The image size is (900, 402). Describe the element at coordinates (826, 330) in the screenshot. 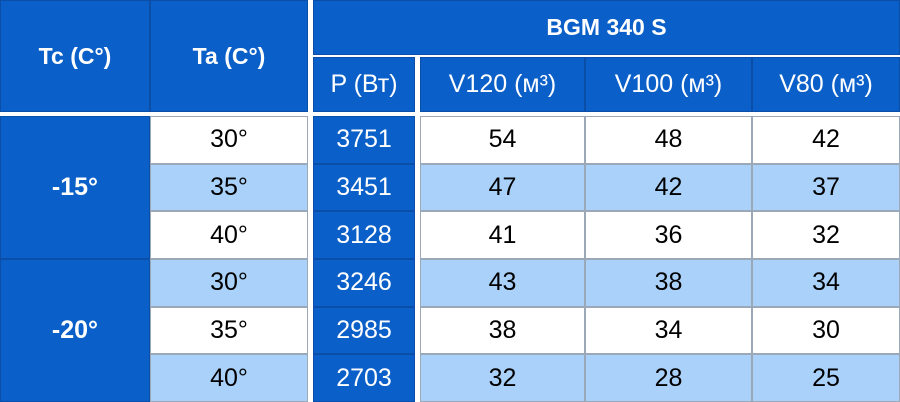

I see `volume-cell: 30` at that location.